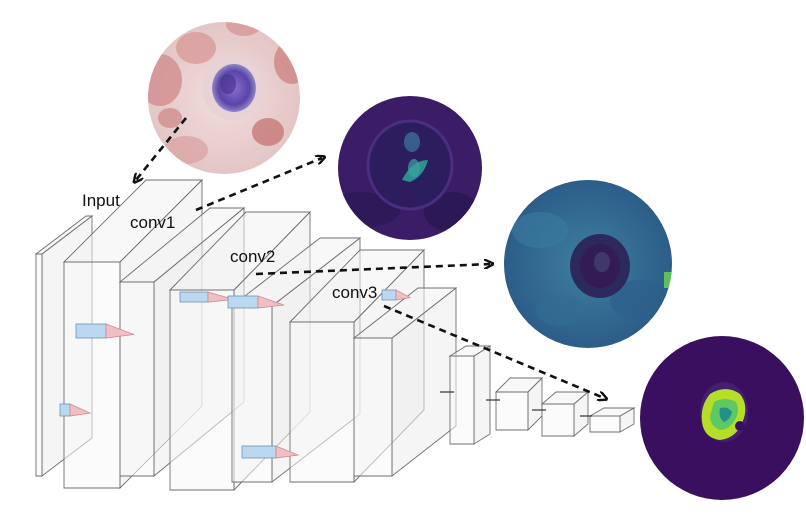 The height and width of the screenshot is (520, 806). Describe the element at coordinates (372, 270) in the screenshot. I see `arrow-conv2-to-map` at that location.